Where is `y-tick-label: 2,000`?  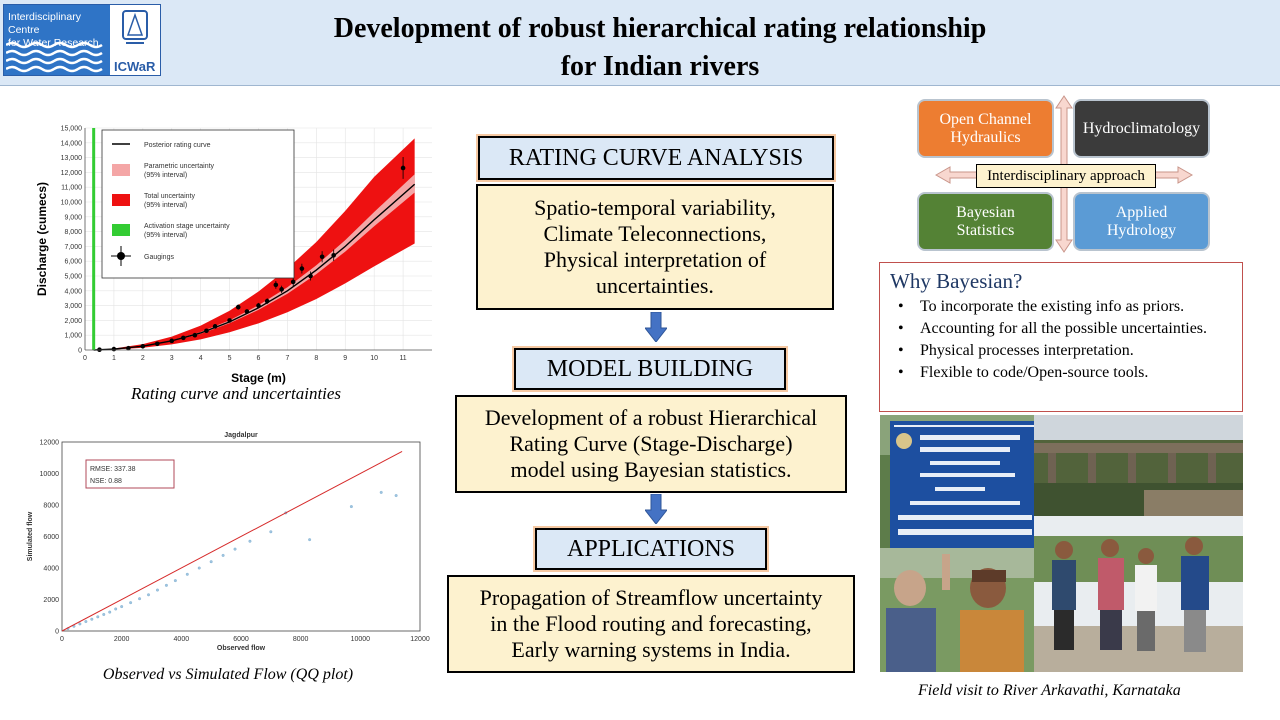
y-tick-label: 2,000 is located at coordinates (73, 321).